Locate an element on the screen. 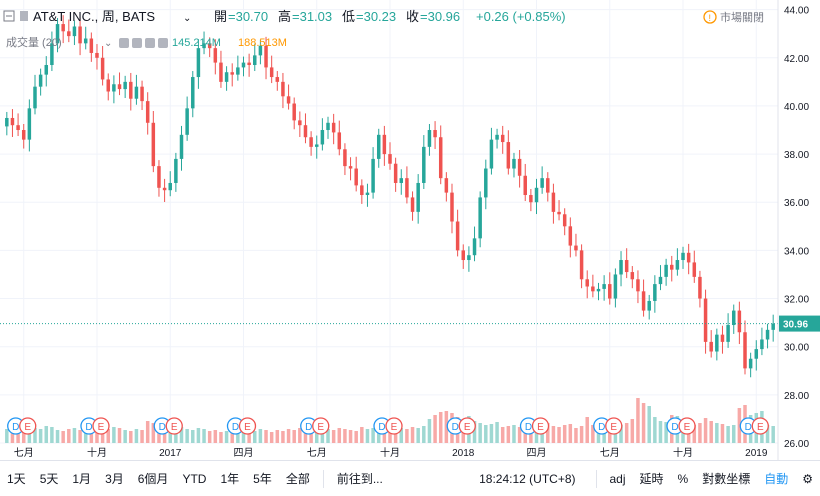  close-label: 收 is located at coordinates (412, 16).